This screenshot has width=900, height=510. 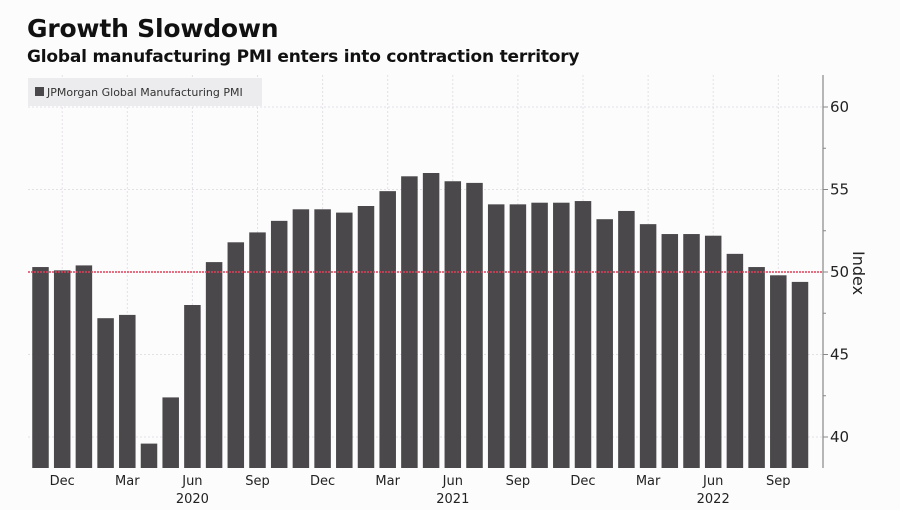 I want to click on x-year-label: 2021, so click(x=452, y=499).